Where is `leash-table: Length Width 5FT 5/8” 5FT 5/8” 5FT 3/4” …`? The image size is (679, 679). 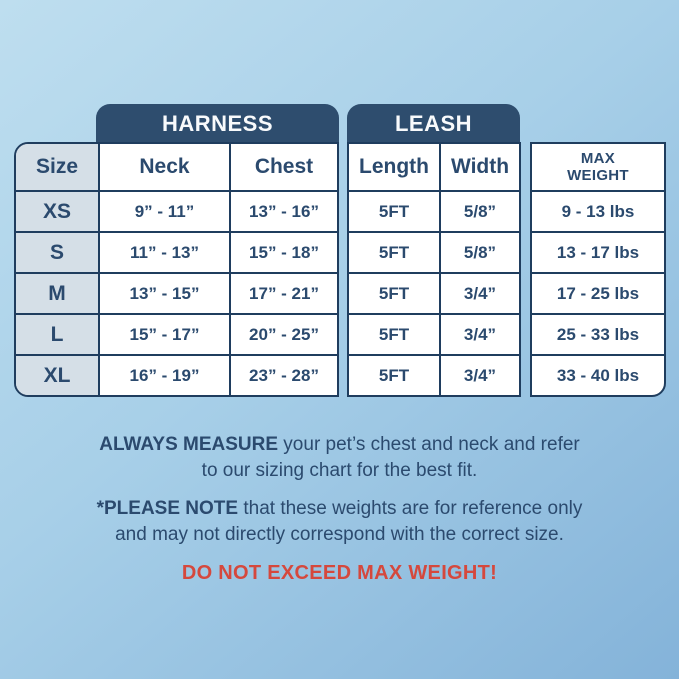
leash-table: Length Width 5FT 5/8” 5FT 5/8” 5FT 3/4” … is located at coordinates (434, 269).